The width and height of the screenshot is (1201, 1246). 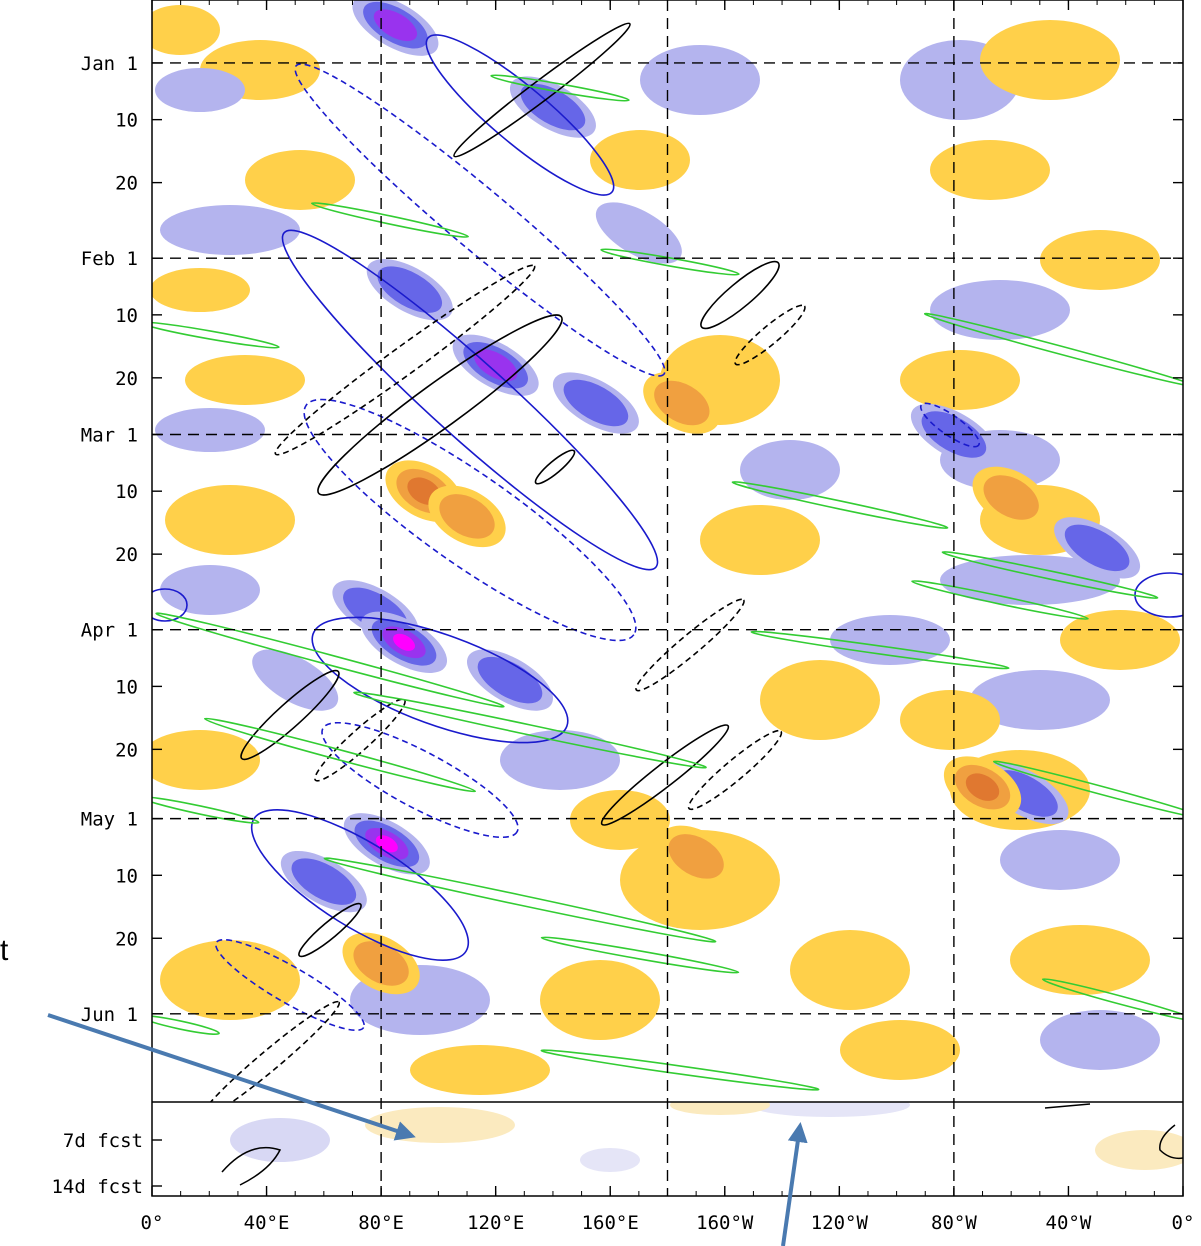 What do you see at coordinates (4, 950) in the screenshot?
I see `cutoff-text: t` at bounding box center [4, 950].